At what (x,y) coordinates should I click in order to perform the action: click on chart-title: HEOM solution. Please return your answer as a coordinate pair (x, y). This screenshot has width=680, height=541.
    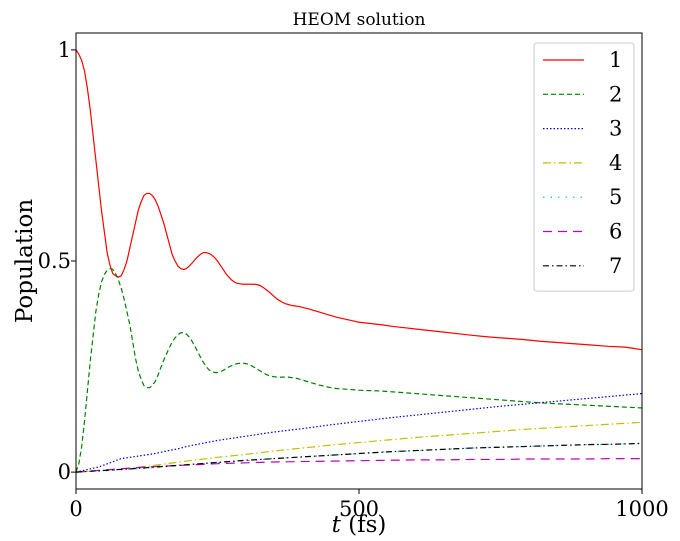
    Looking at the image, I should click on (359, 20).